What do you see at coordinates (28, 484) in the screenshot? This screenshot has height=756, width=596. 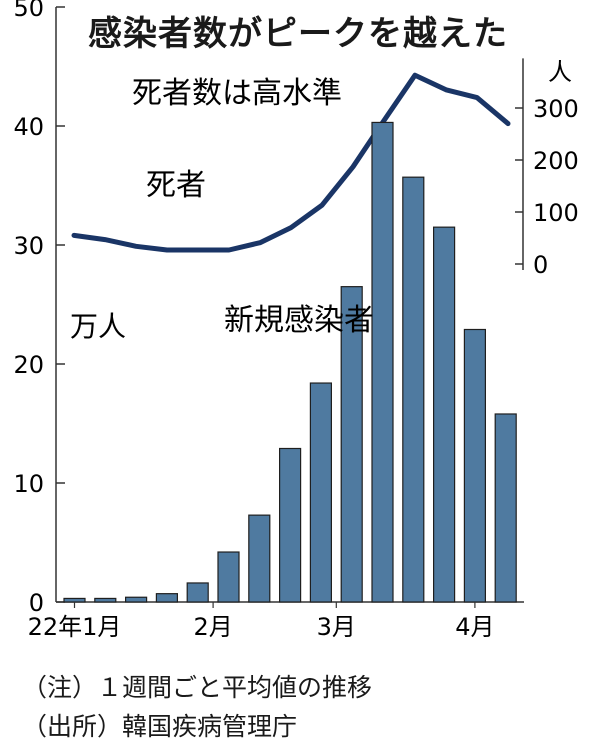 I see `y-tick-label: 10` at bounding box center [28, 484].